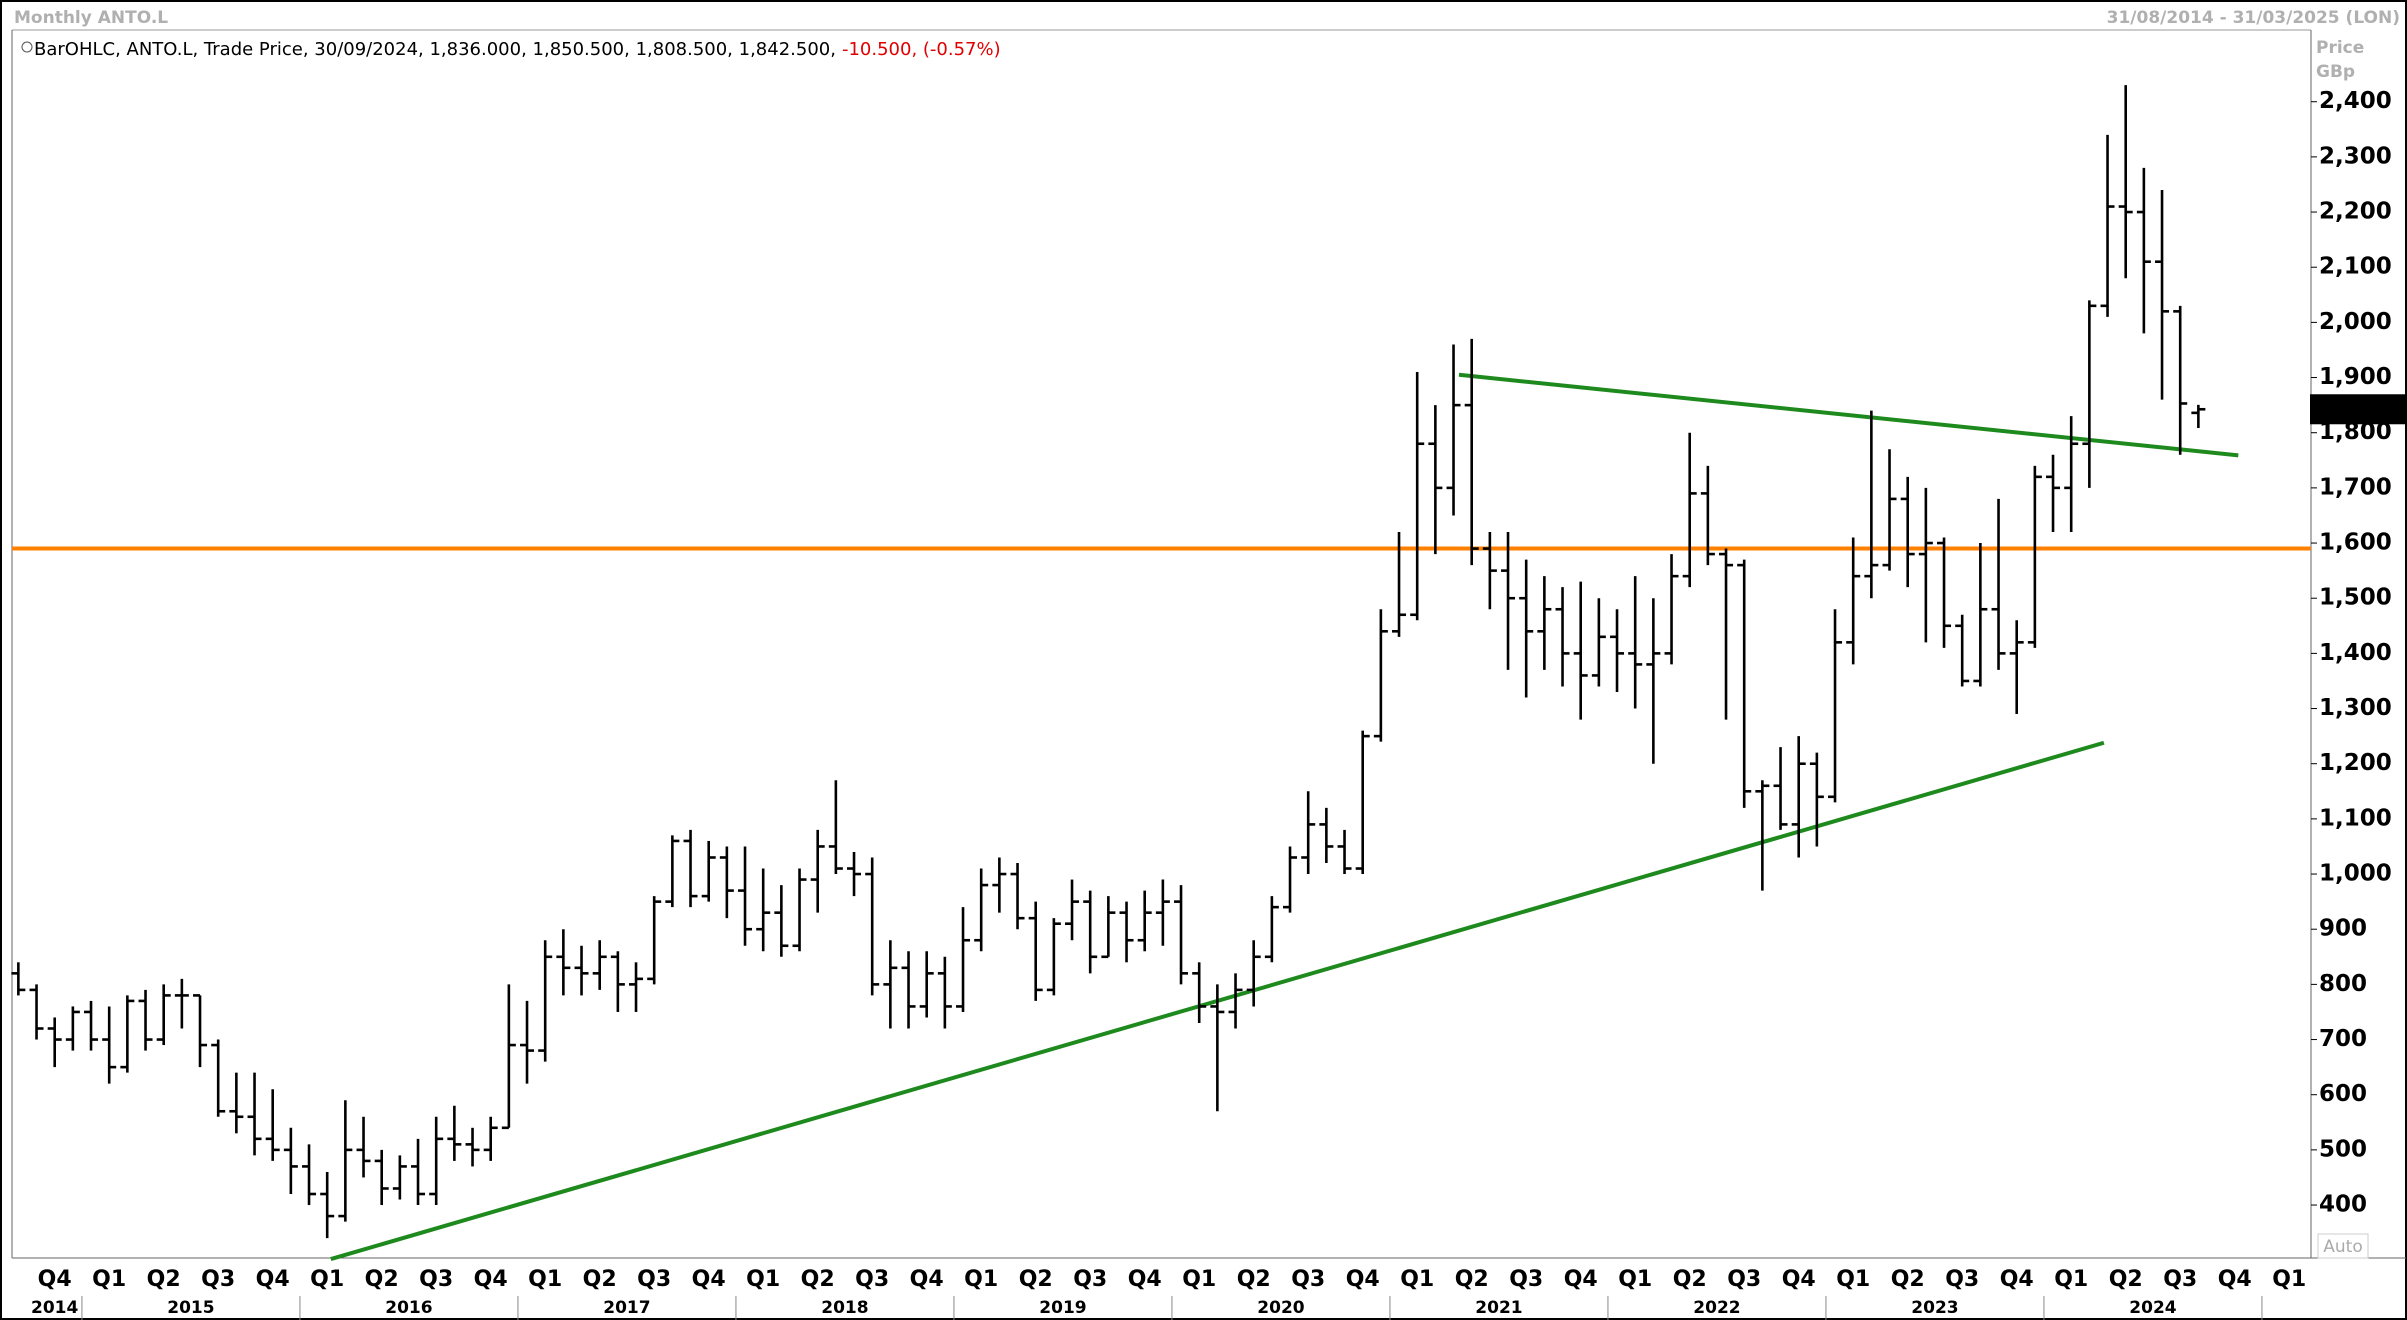 This screenshot has height=1320, width=2407. Describe the element at coordinates (626, 1308) in the screenshot. I see `year-label: 2017` at that location.